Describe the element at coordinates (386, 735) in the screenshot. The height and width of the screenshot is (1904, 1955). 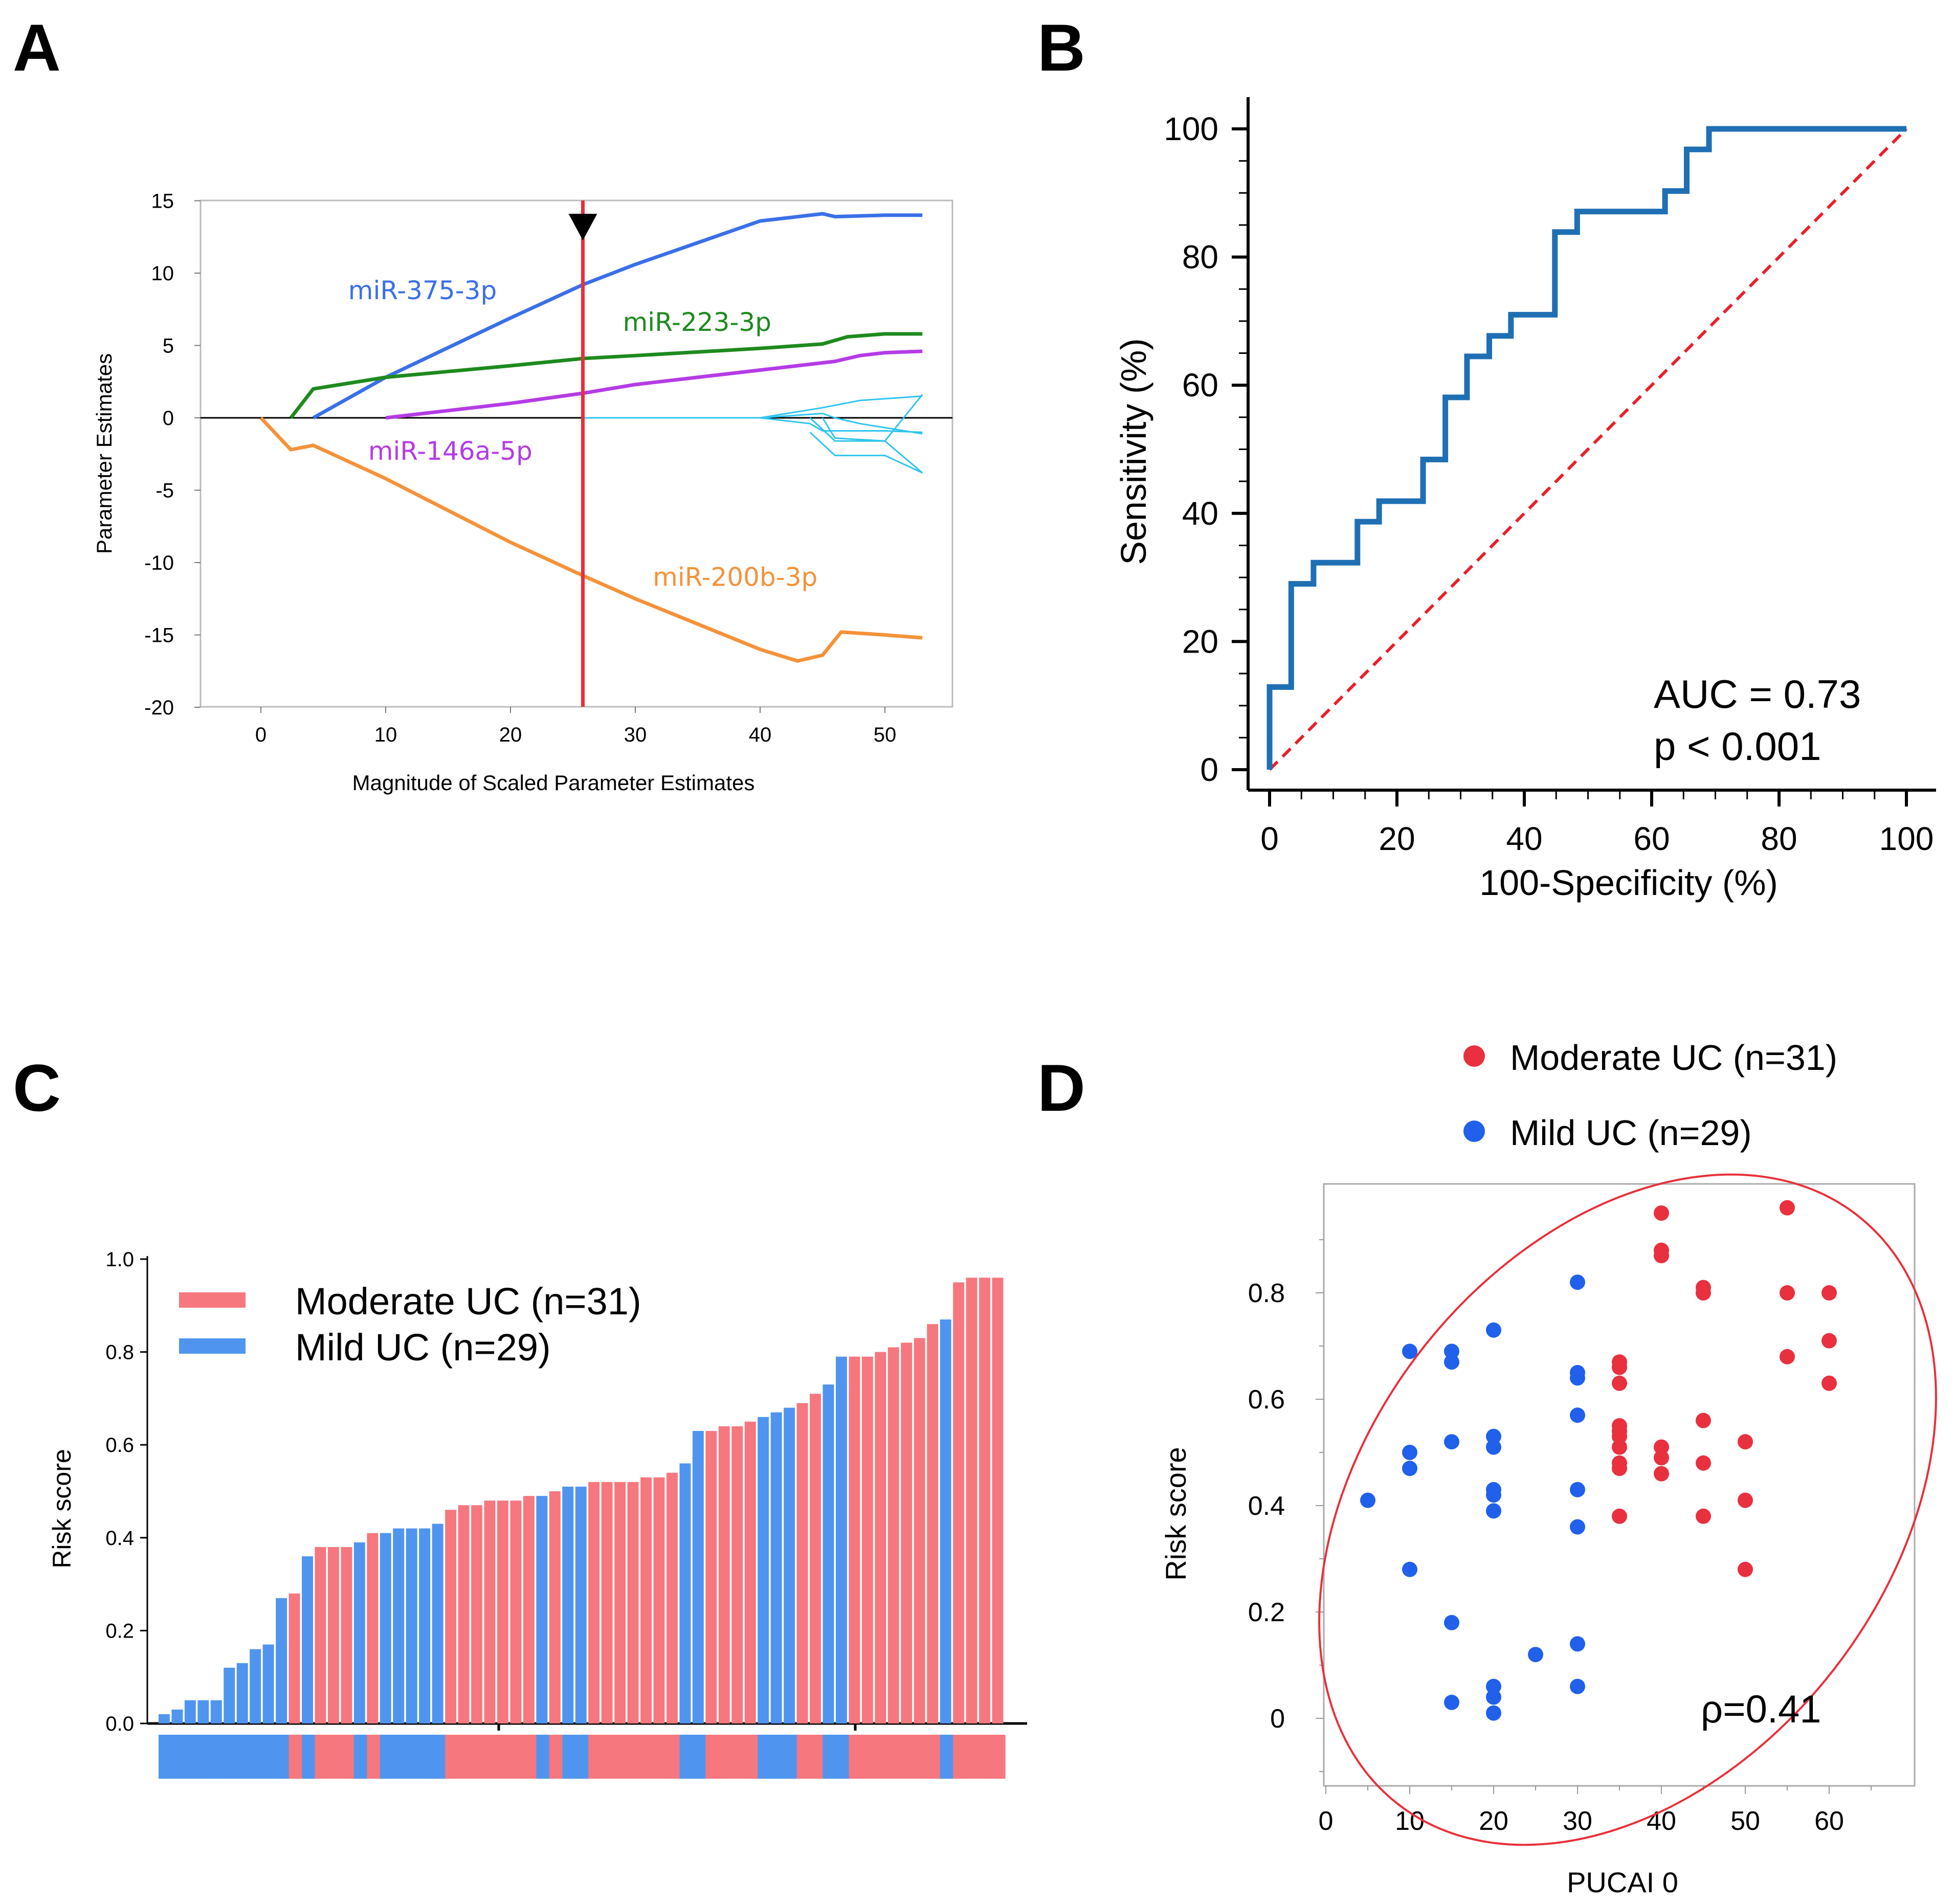
I see `panel-a-x-tick-label: 10` at that location.